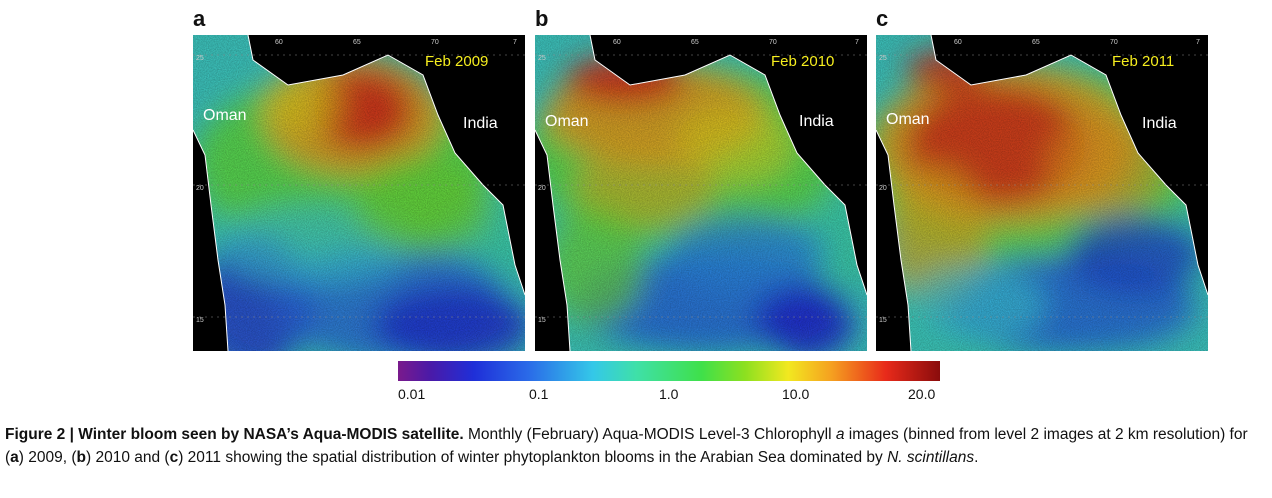 The width and height of the screenshot is (1272, 498). I want to click on colorbar-label: 0.1, so click(539, 394).